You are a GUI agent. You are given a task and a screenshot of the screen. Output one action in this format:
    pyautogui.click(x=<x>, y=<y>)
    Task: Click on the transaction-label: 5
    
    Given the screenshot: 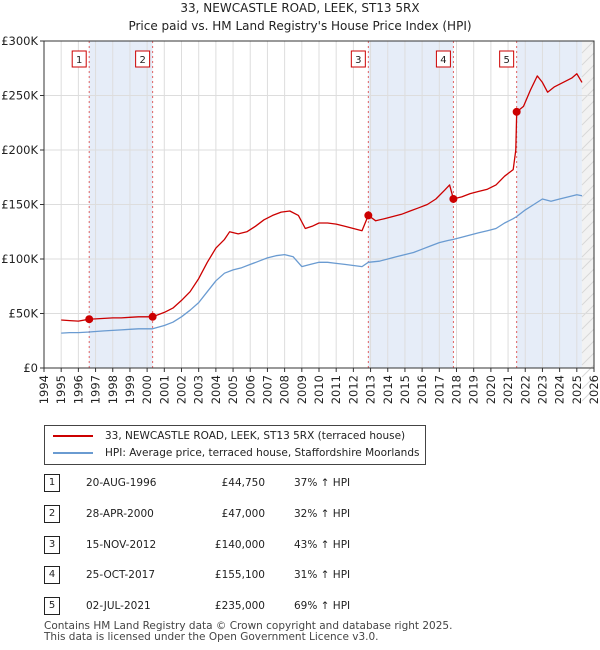 What is the action you would take?
    pyautogui.click(x=506, y=60)
    